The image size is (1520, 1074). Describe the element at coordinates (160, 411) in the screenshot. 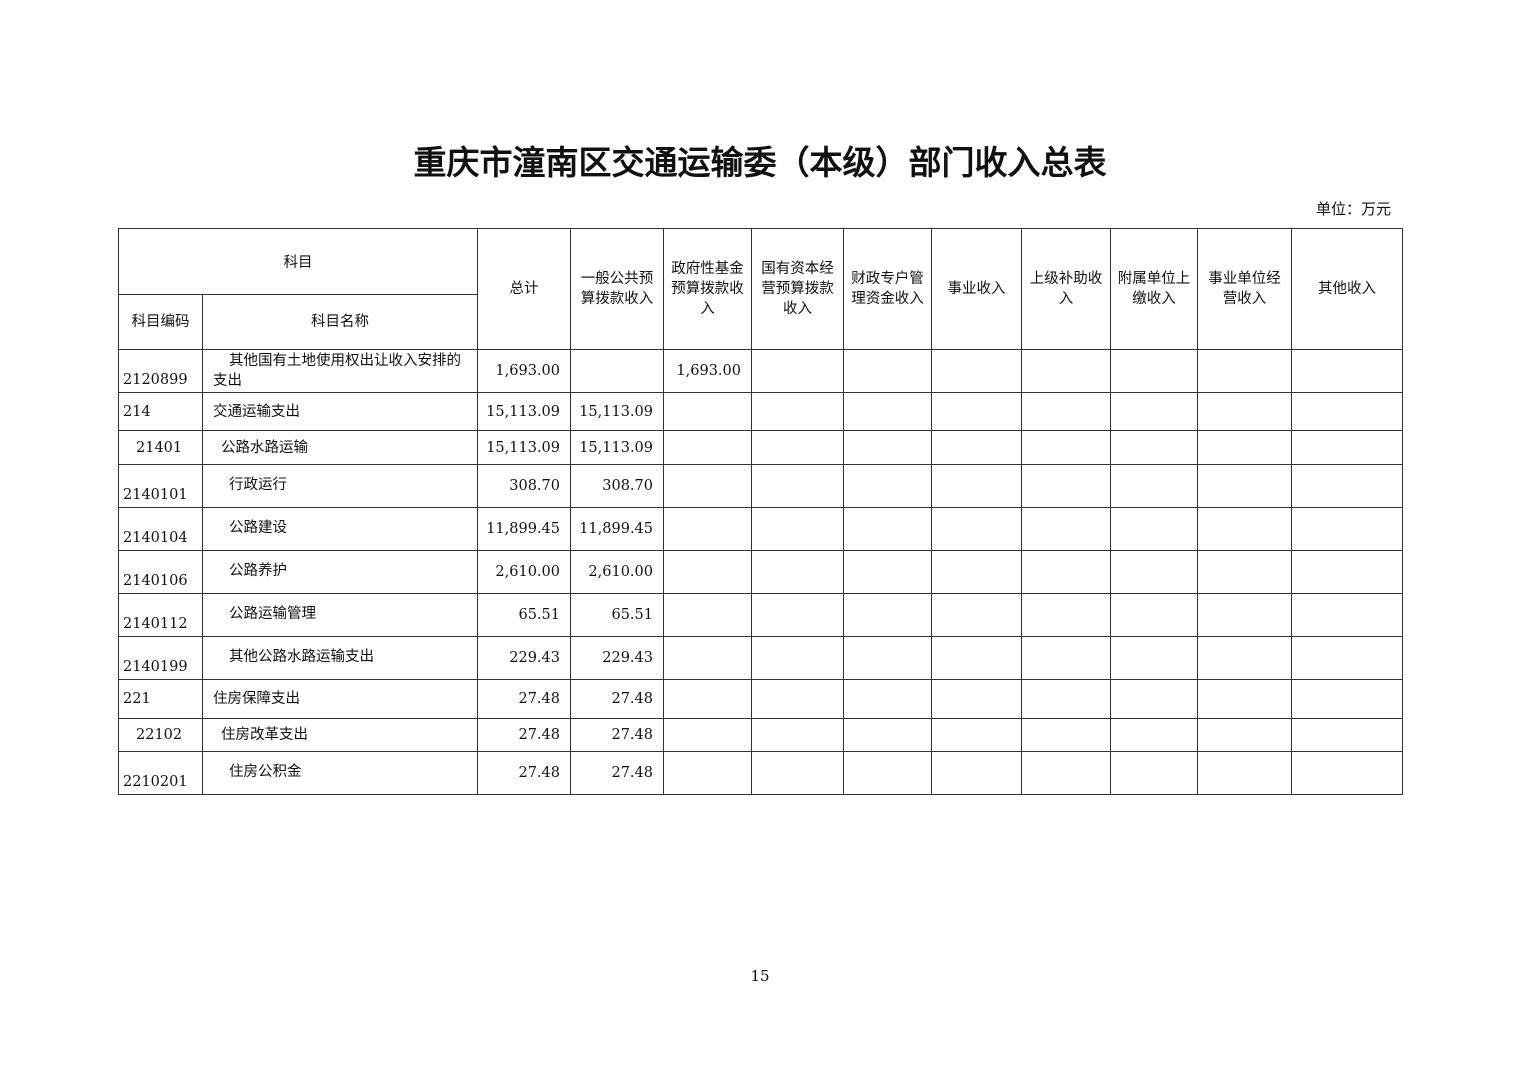

I see `subject-code: 214` at that location.